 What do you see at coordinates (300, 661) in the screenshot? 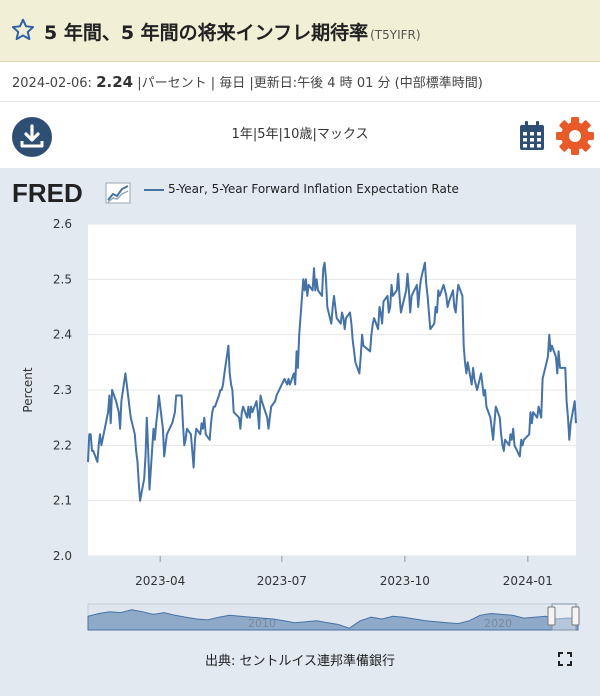
I see `source-note: 出典: セントルイス連邦準備銀行` at bounding box center [300, 661].